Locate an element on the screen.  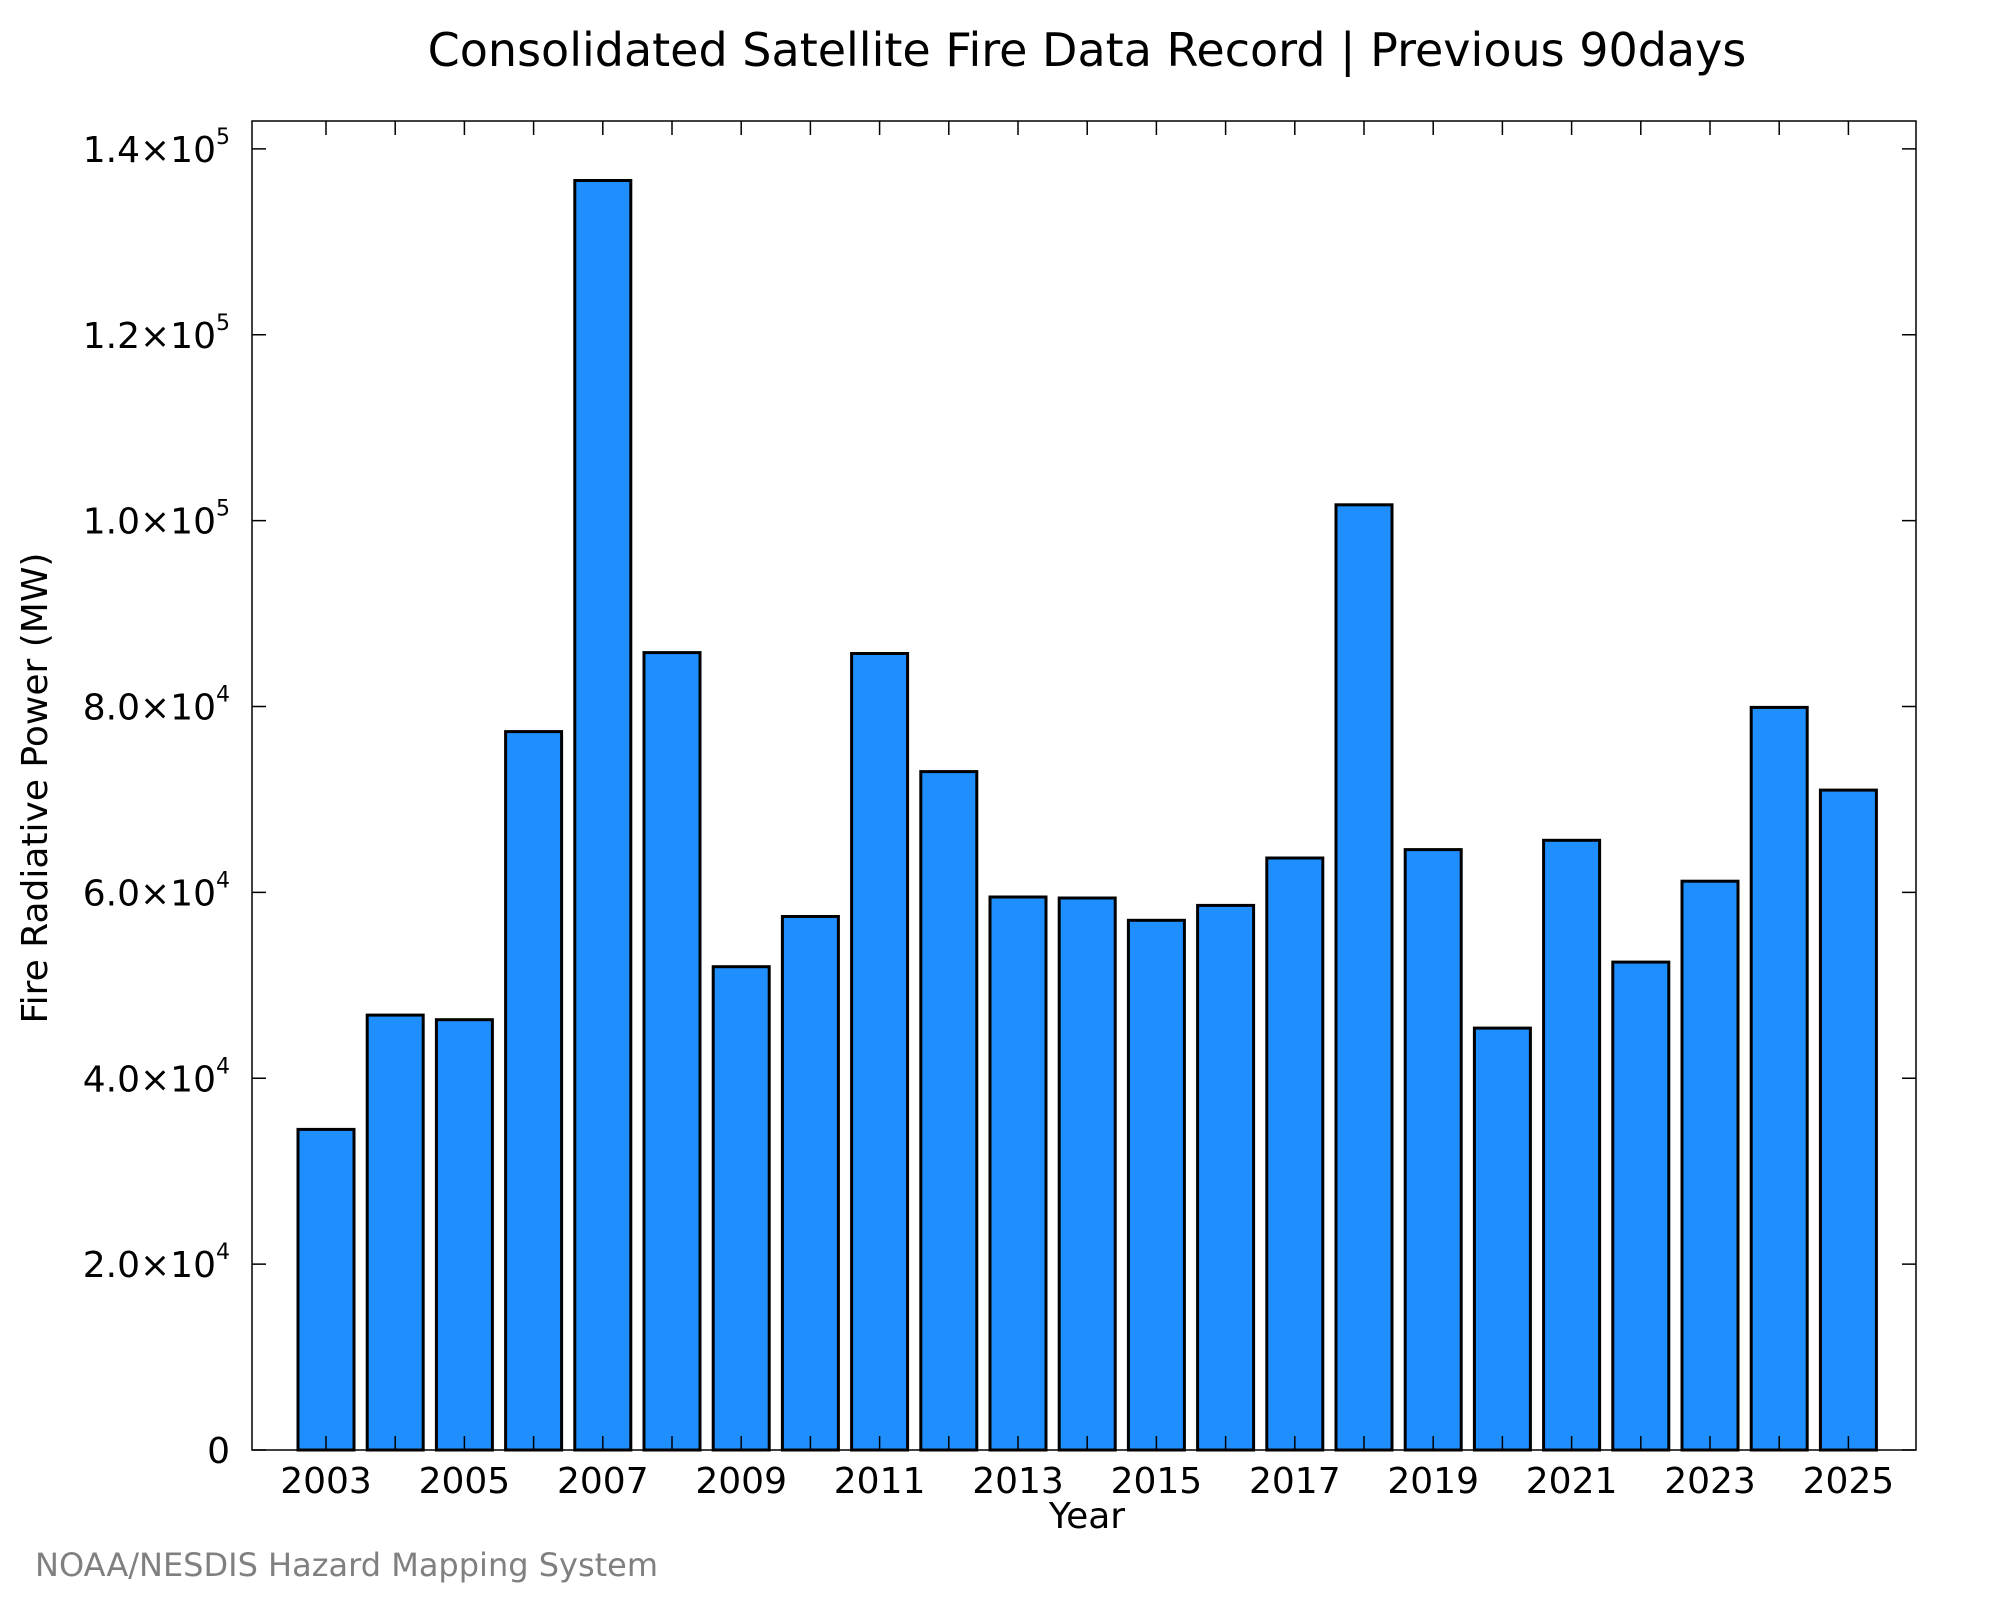
bar-2017 is located at coordinates (1295, 1154).